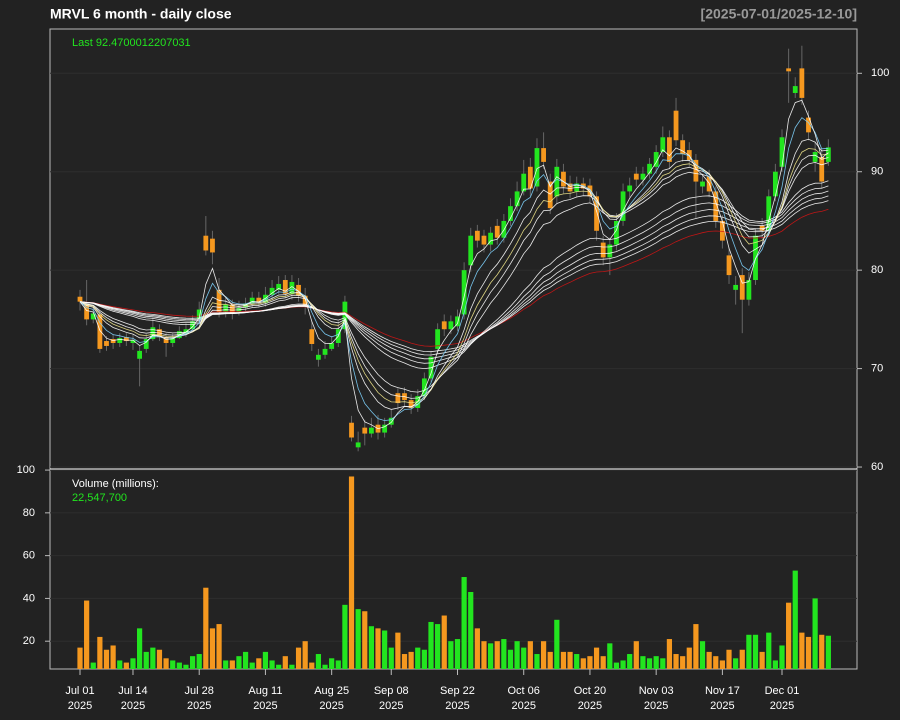 The height and width of the screenshot is (720, 900). Describe the element at coordinates (115, 484) in the screenshot. I see `volume-label: Volume (millions):` at that location.